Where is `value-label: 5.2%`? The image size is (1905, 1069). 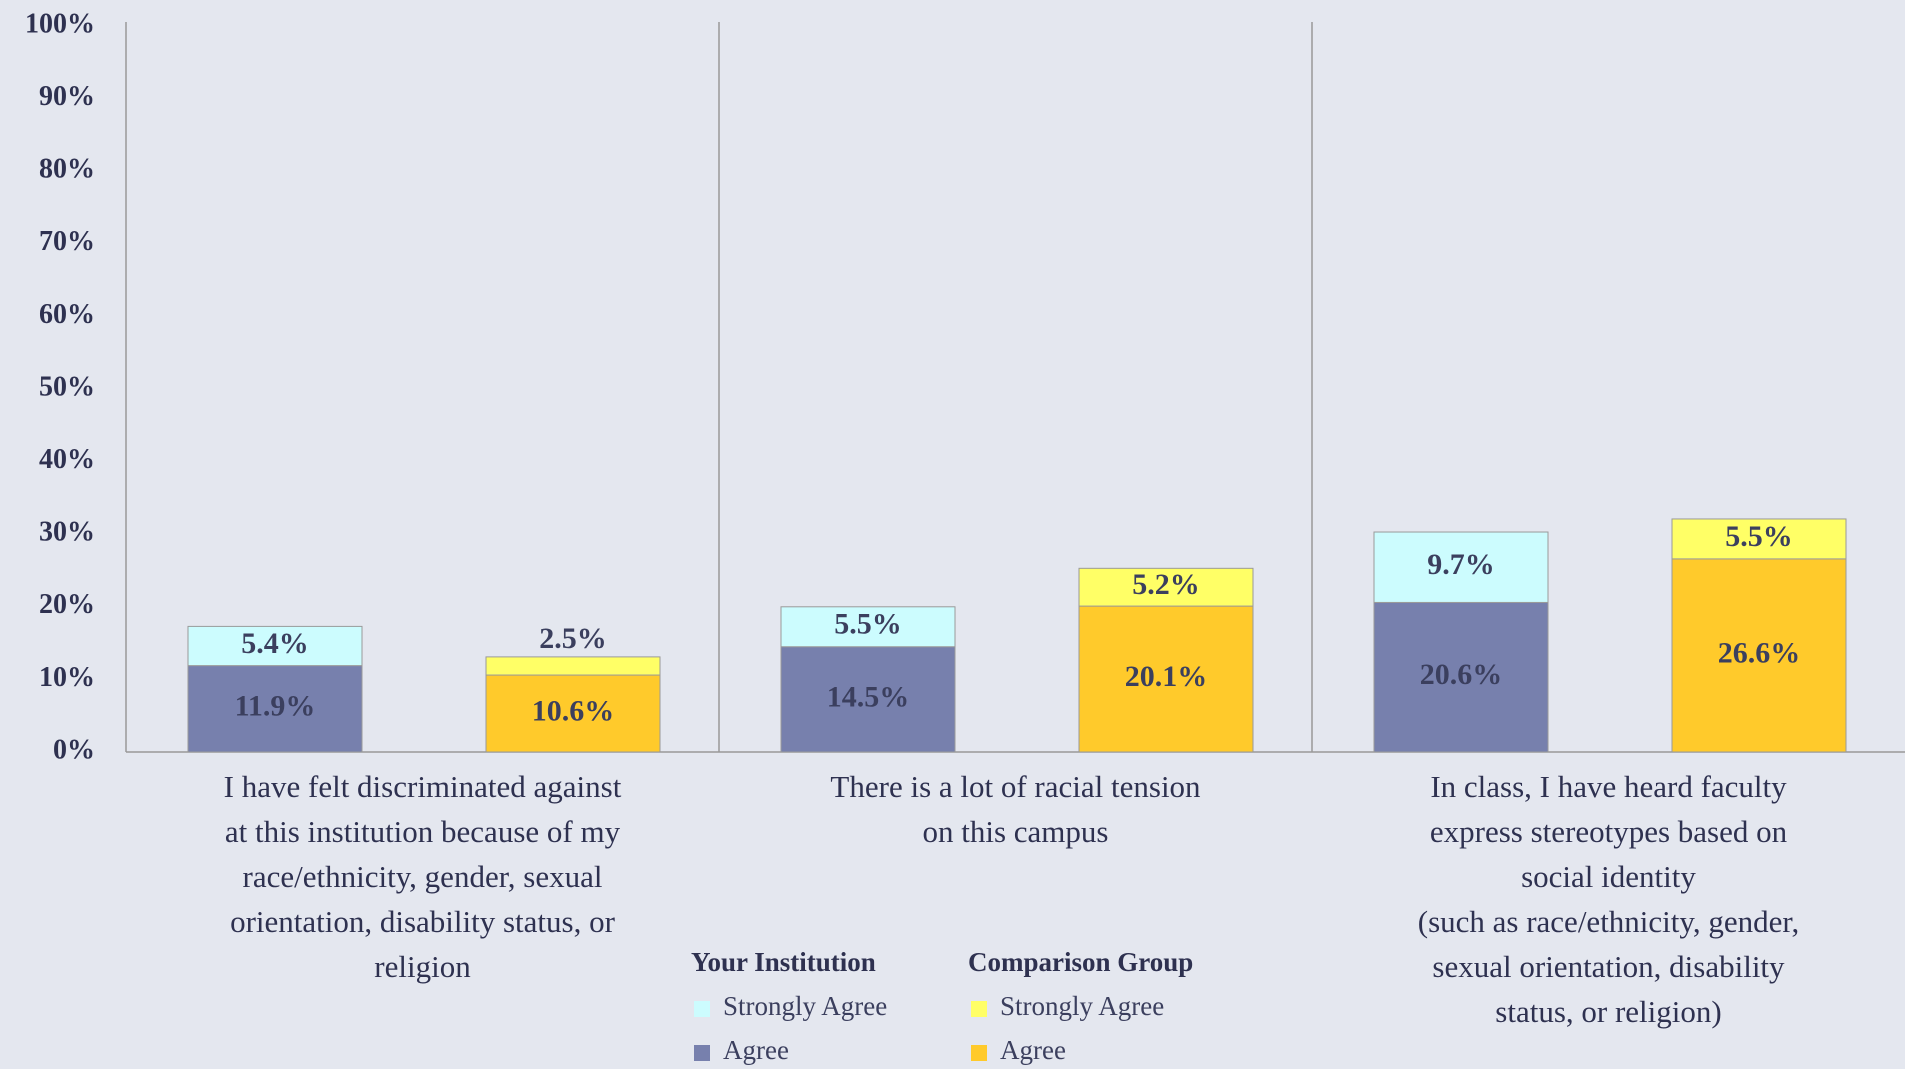 value-label: 5.2% is located at coordinates (1166, 584).